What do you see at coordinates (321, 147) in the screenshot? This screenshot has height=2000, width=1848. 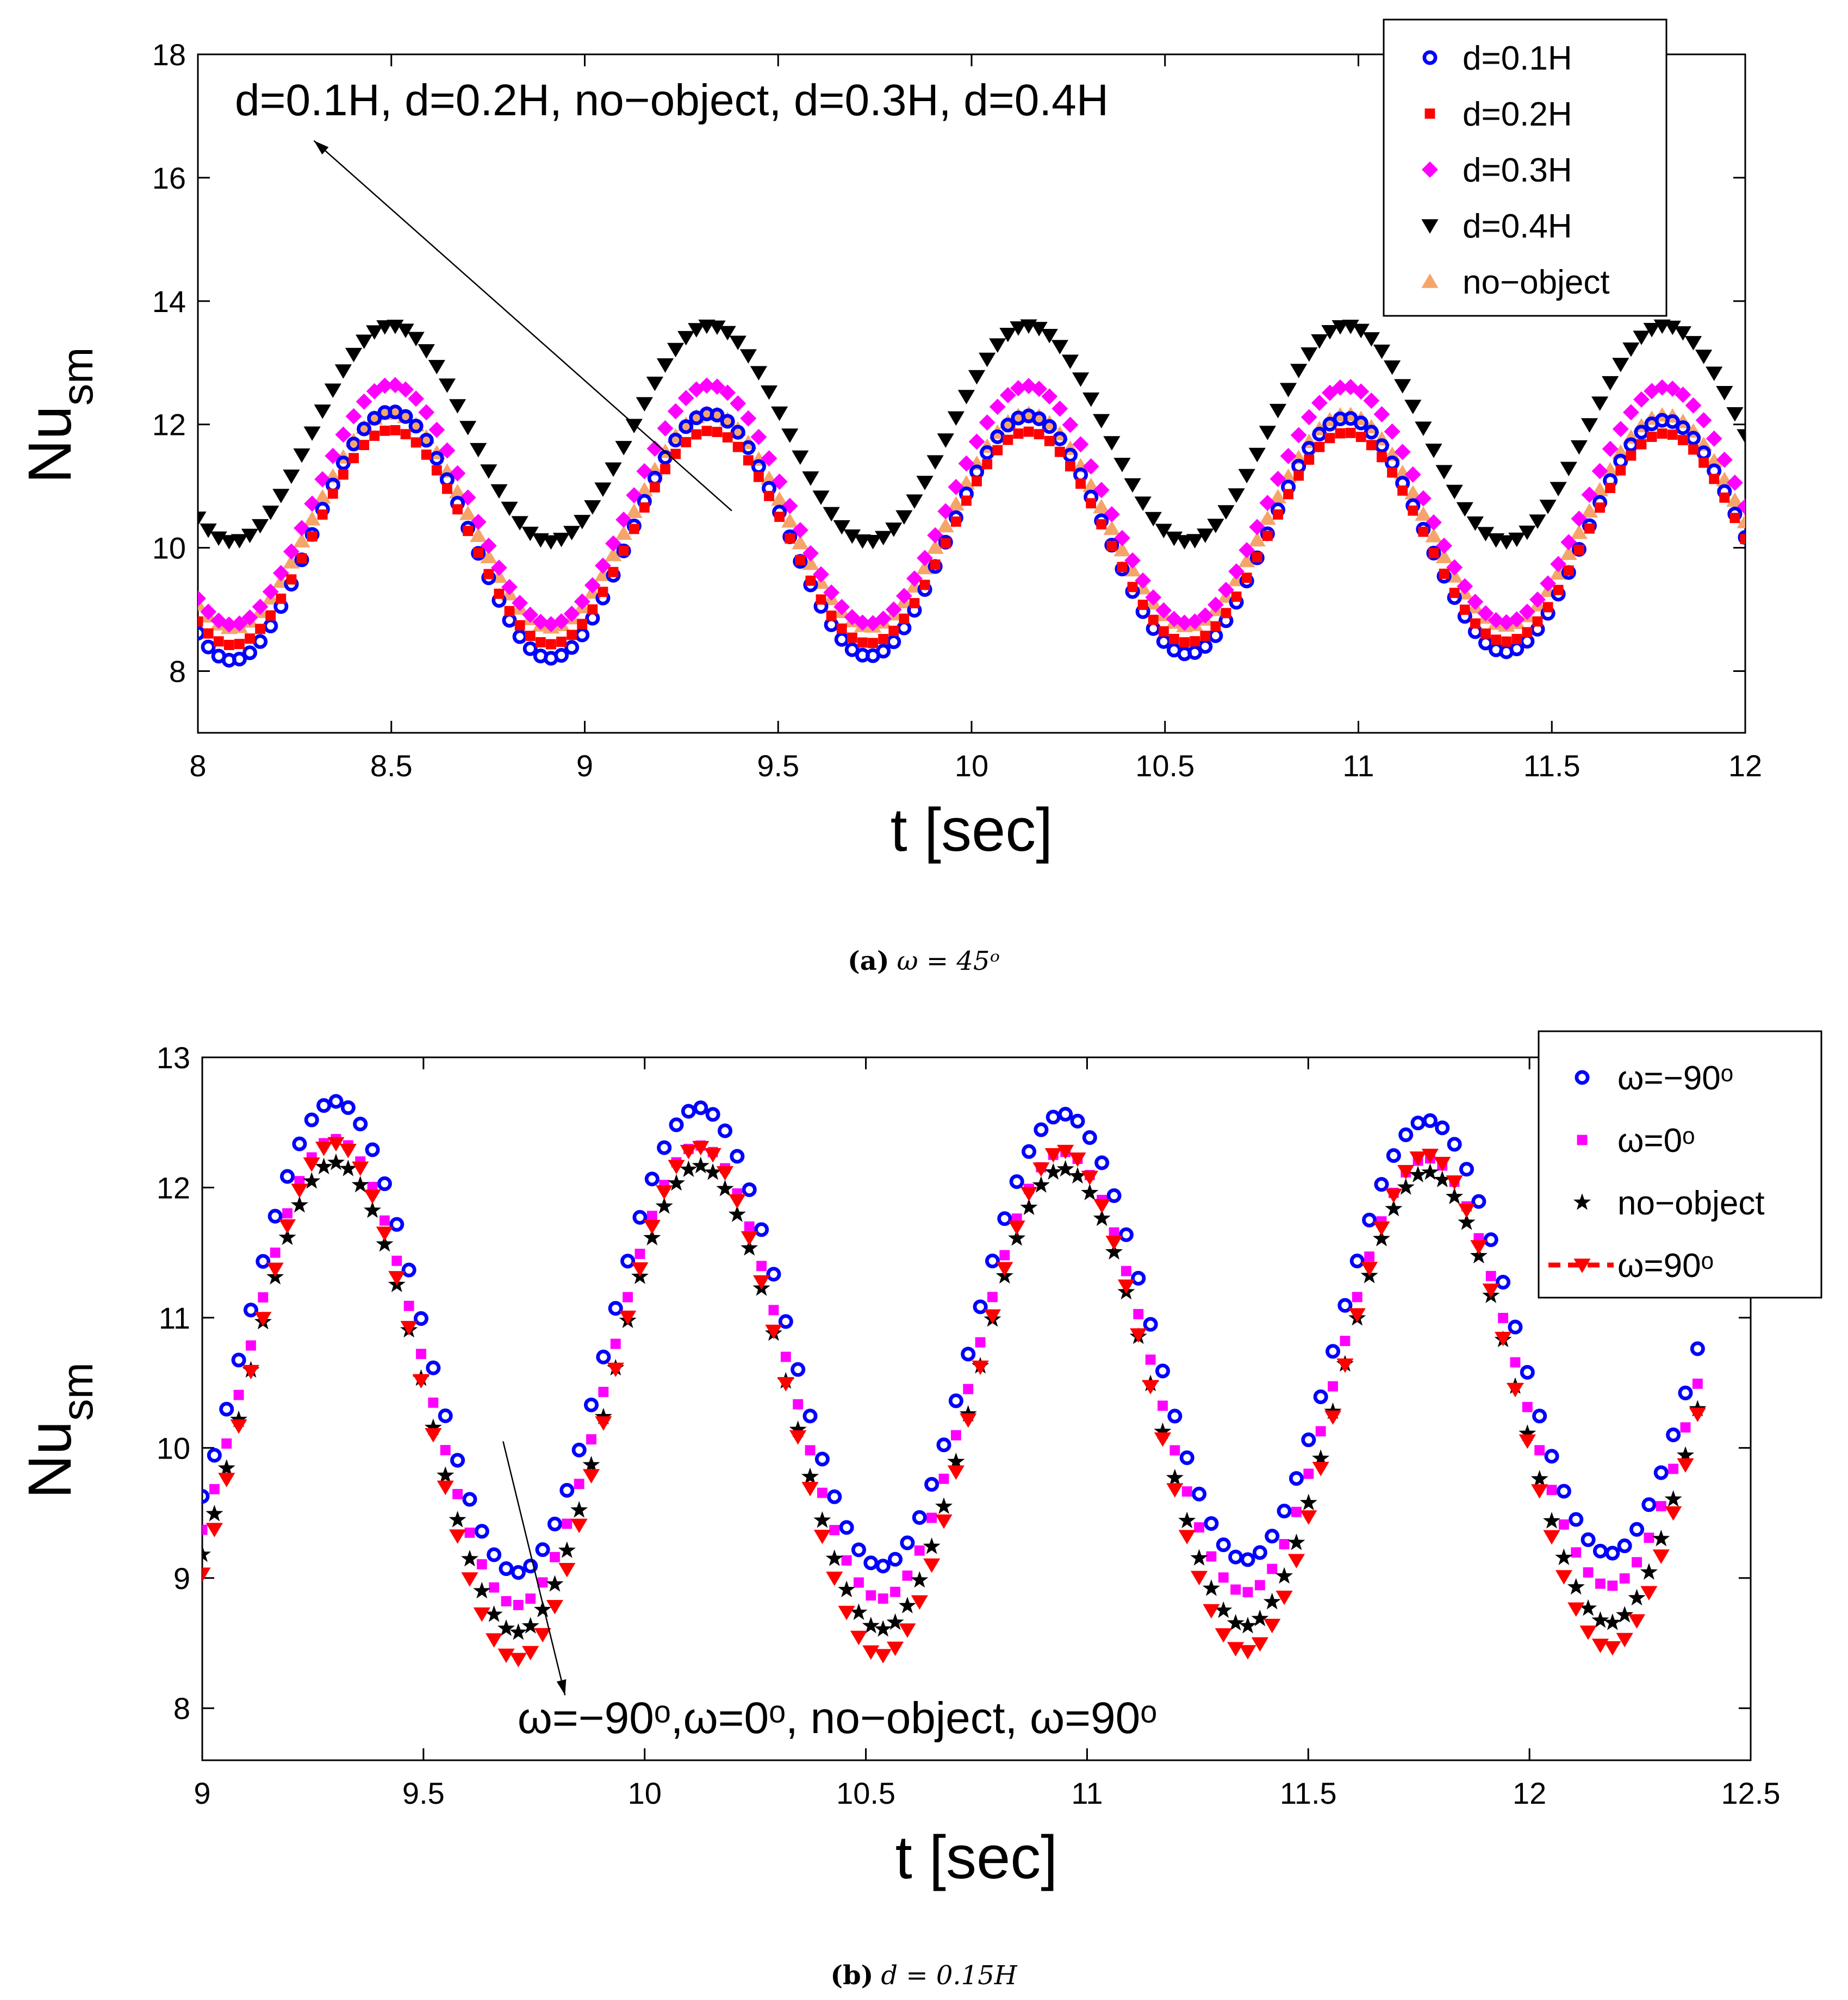 I see `annotation-arrow-head` at bounding box center [321, 147].